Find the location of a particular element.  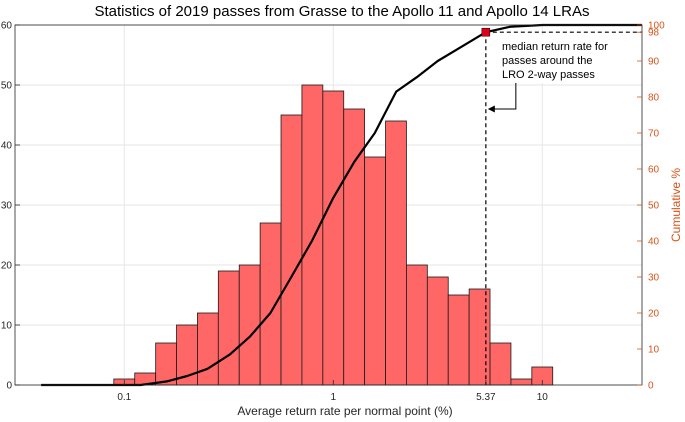

annotation-arrowhead is located at coordinates (491, 109).